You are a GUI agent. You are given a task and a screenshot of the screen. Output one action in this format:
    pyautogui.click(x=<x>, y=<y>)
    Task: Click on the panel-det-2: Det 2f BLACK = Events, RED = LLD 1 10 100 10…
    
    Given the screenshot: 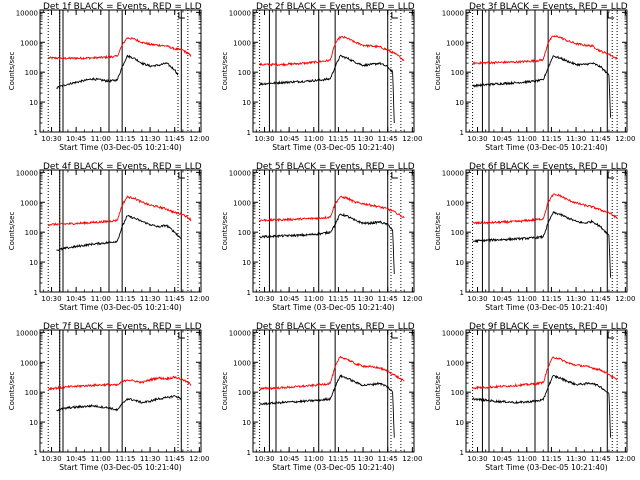 What is the action you would take?
    pyautogui.click(x=321, y=77)
    